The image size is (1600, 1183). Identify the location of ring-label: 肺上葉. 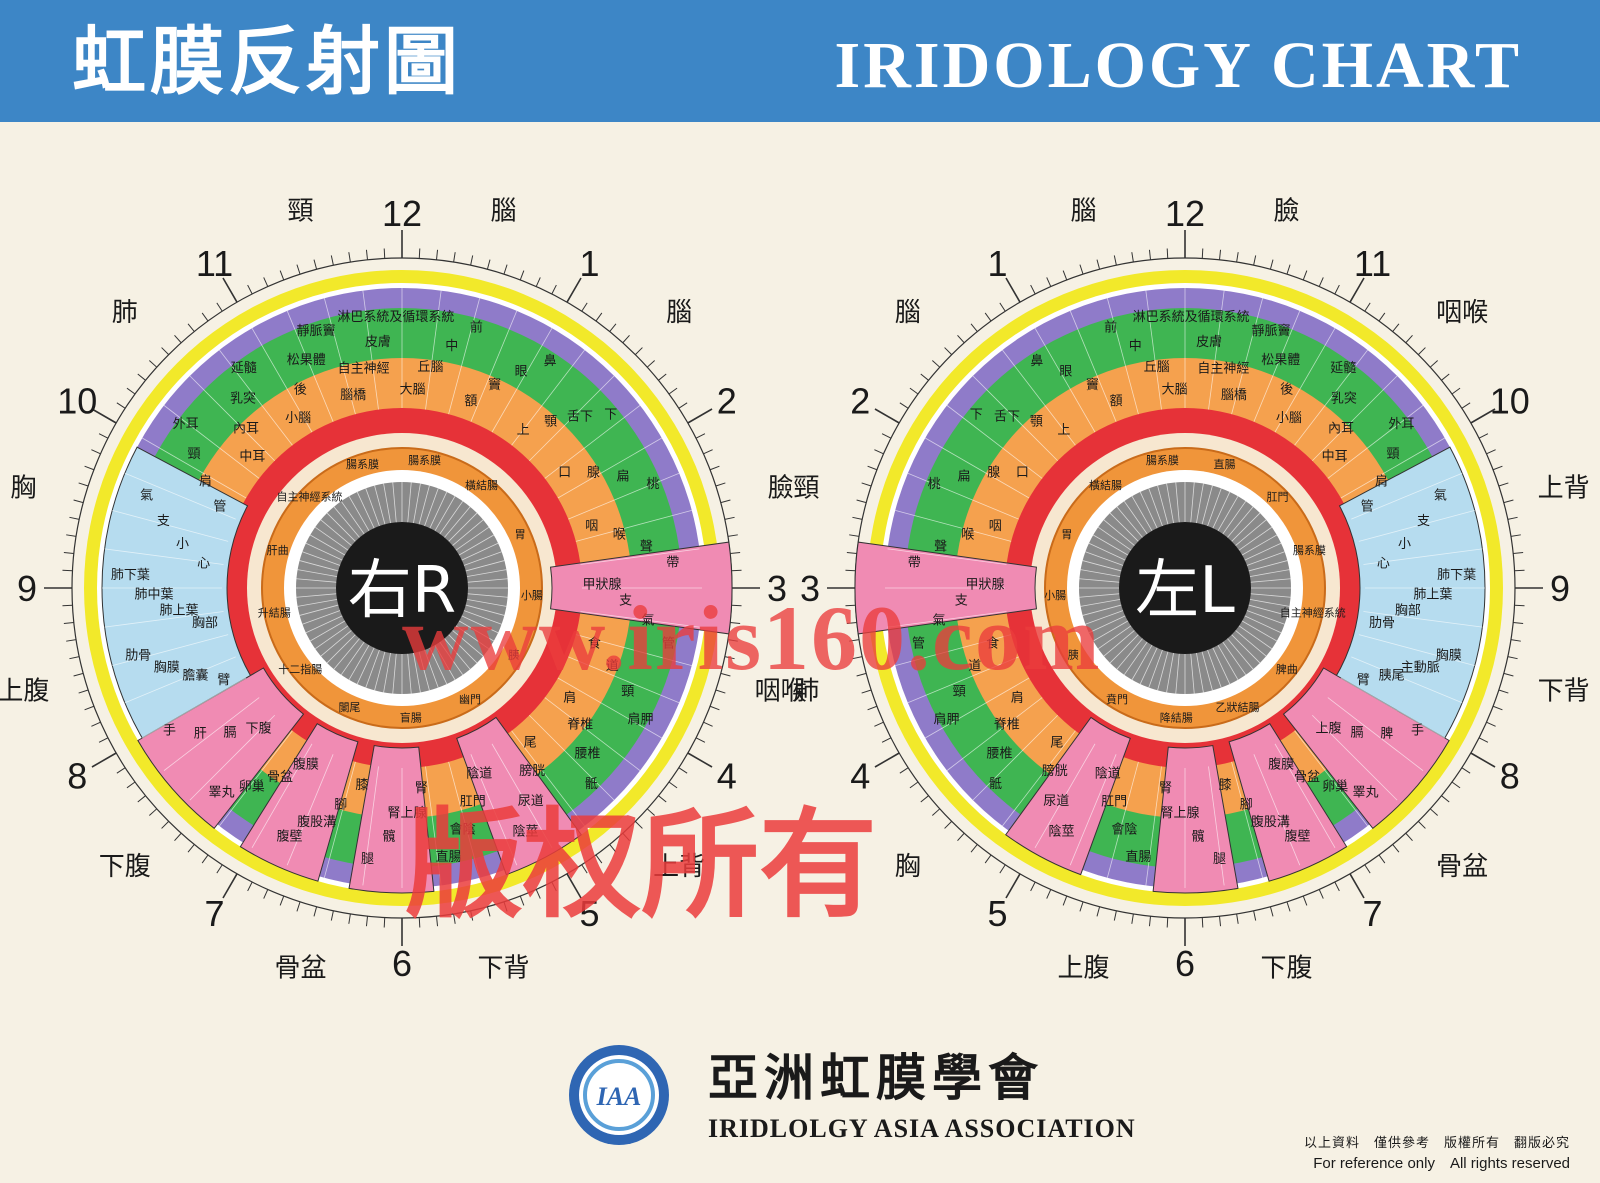
(179, 611).